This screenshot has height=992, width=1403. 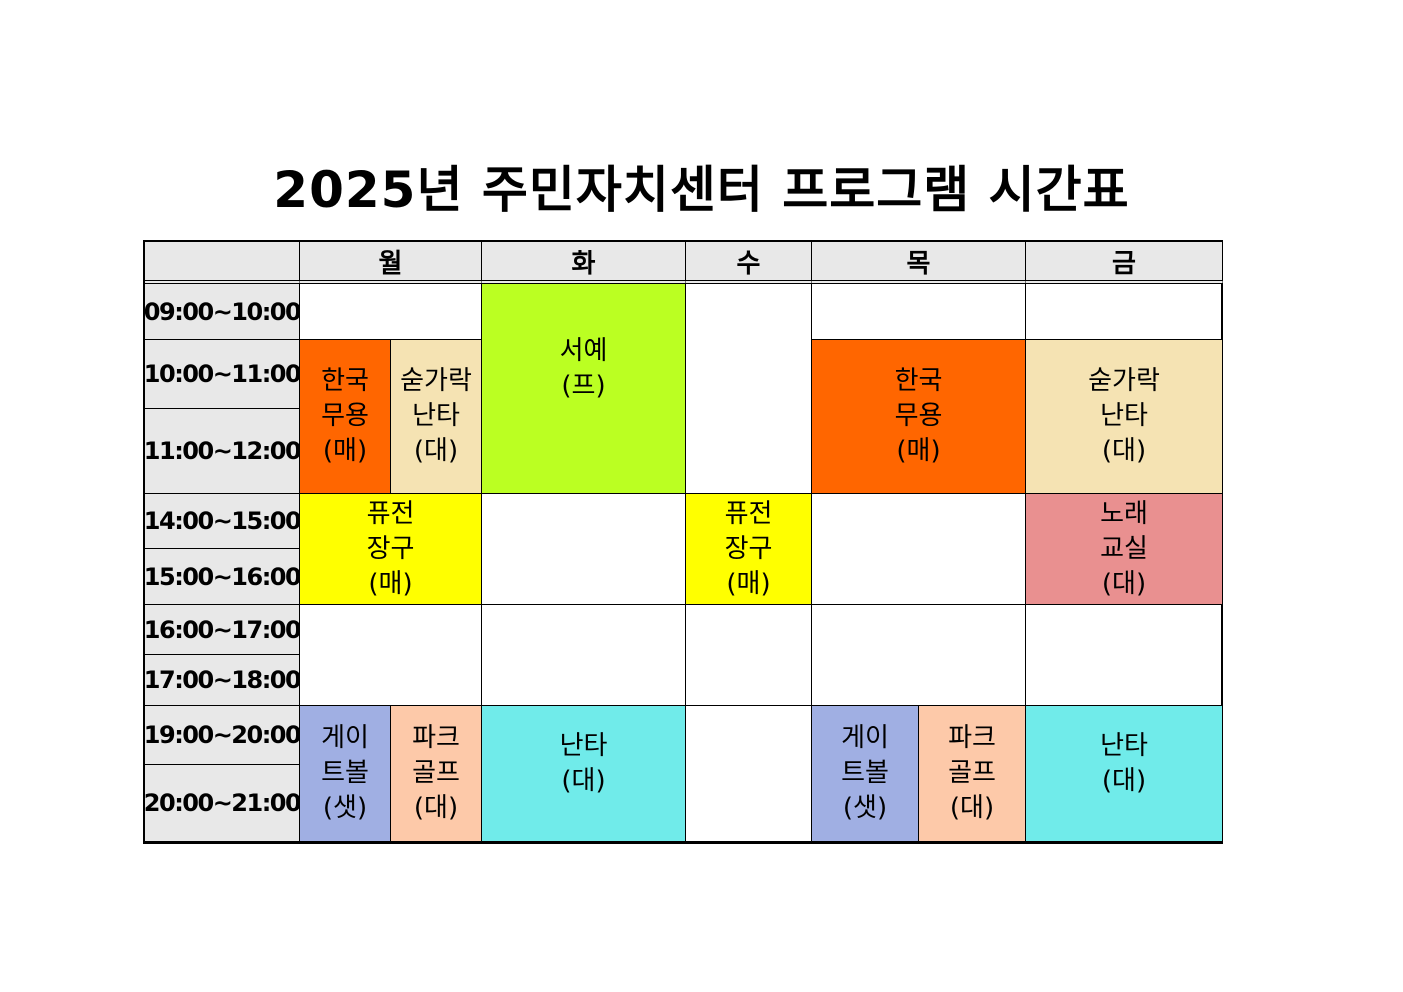 I want to click on time-slot: 19:00~20:00, so click(x=222, y=735).